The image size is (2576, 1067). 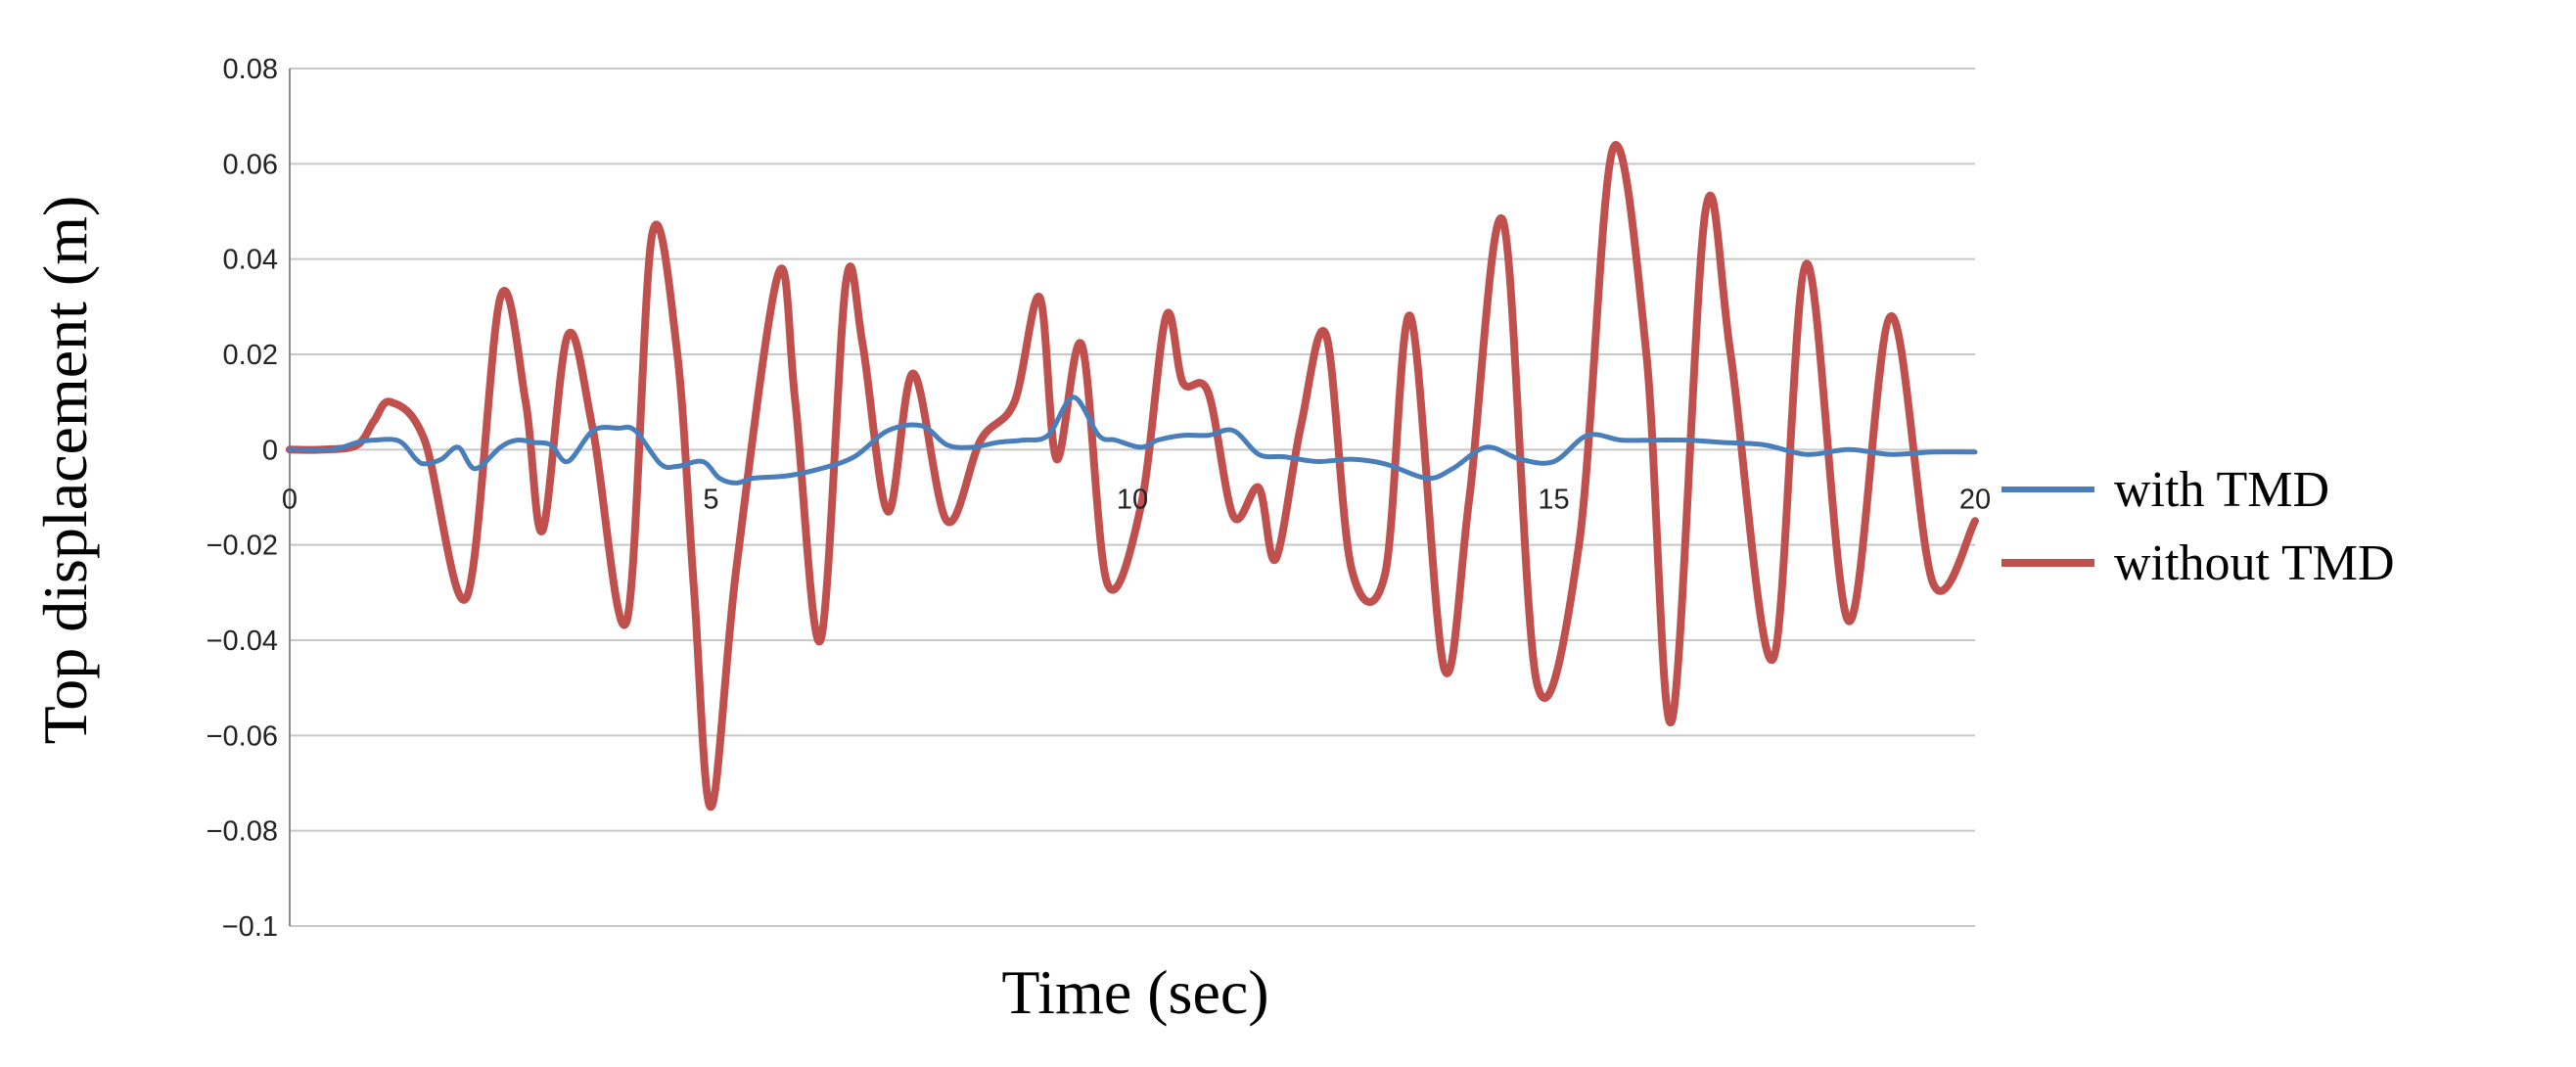 What do you see at coordinates (1554, 499) in the screenshot?
I see `x-tick-label: 15` at bounding box center [1554, 499].